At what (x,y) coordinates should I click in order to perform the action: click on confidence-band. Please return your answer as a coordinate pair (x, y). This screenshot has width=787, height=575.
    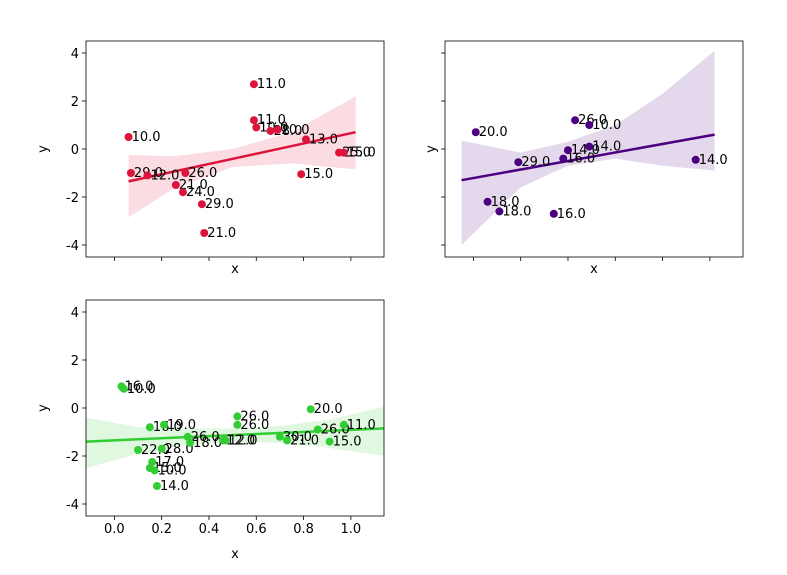
    Looking at the image, I should click on (235, 437).